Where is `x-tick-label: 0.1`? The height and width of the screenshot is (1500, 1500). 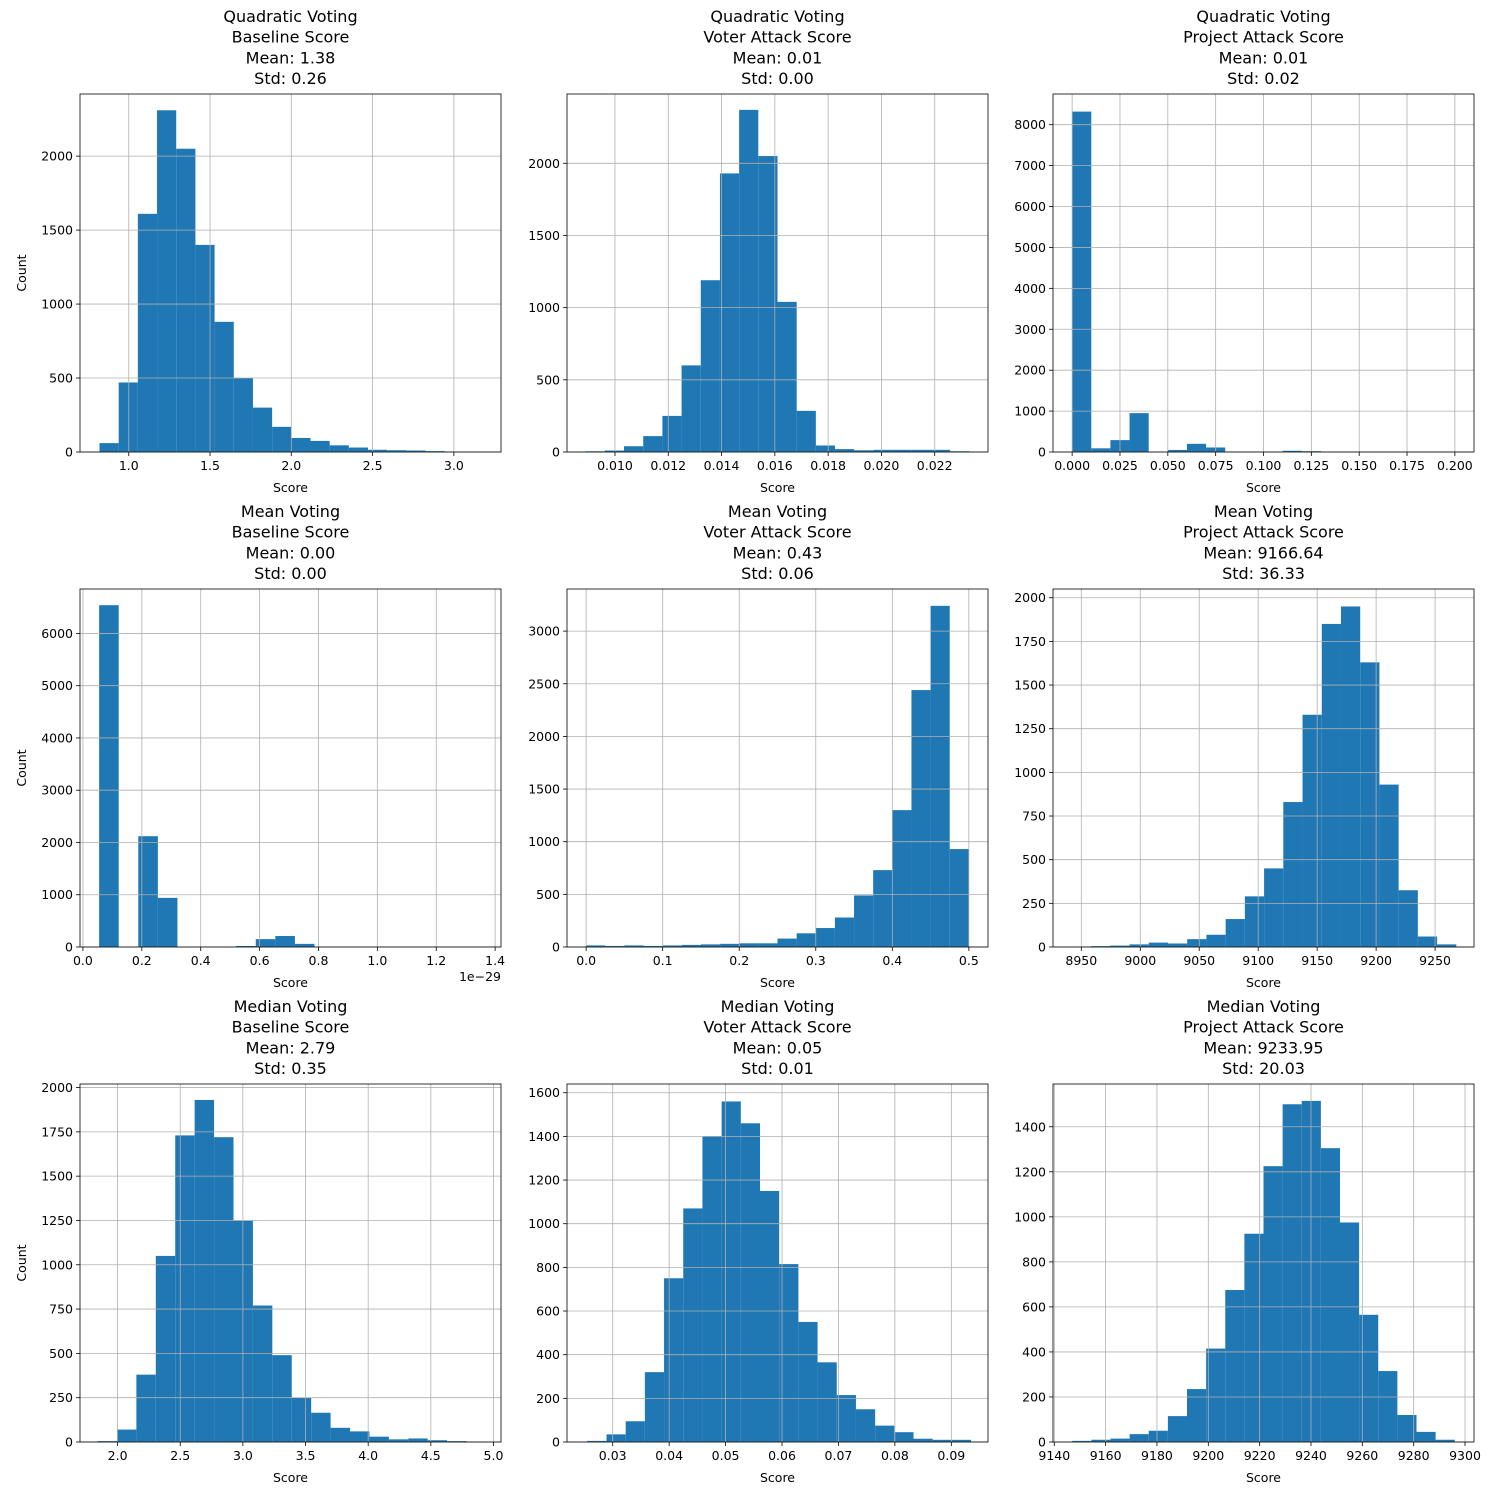
x-tick-label: 0.1 is located at coordinates (663, 960).